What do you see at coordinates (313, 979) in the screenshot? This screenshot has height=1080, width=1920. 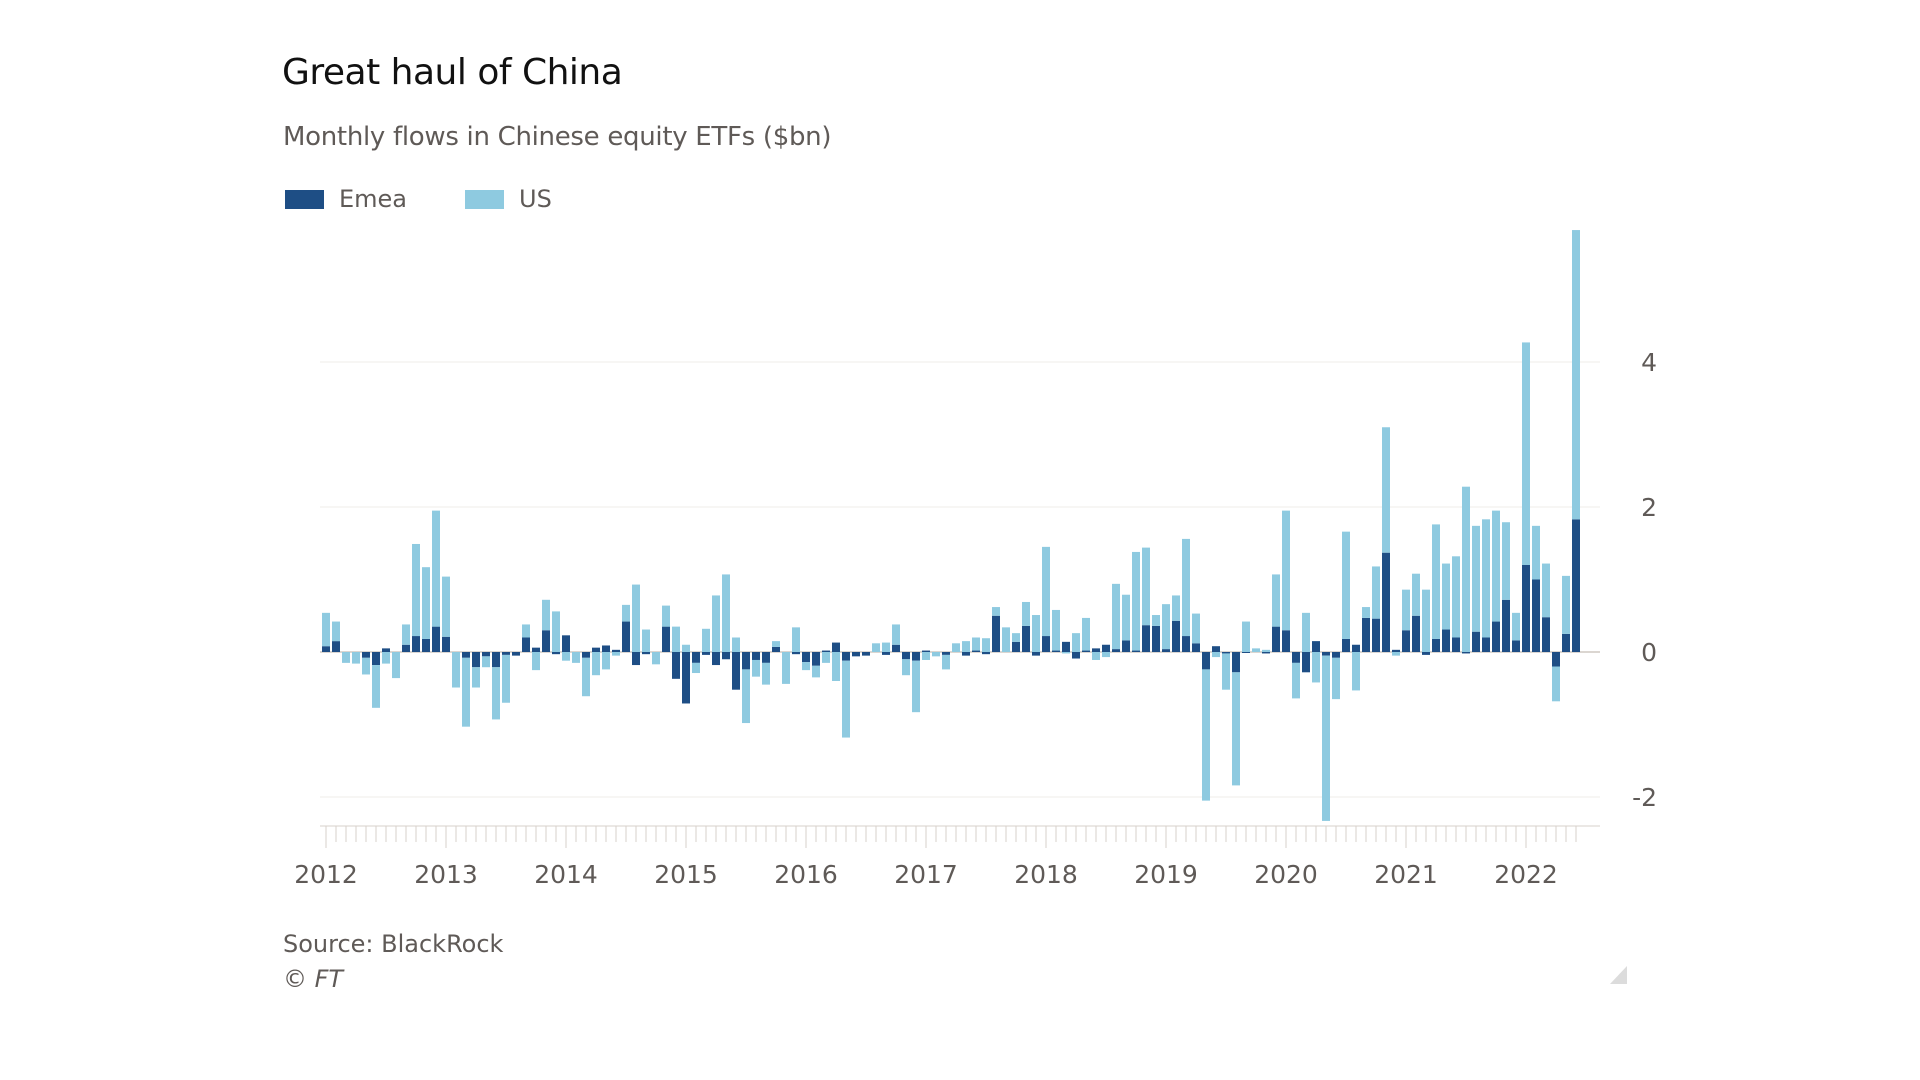 I see `copyright-note: © FT` at bounding box center [313, 979].